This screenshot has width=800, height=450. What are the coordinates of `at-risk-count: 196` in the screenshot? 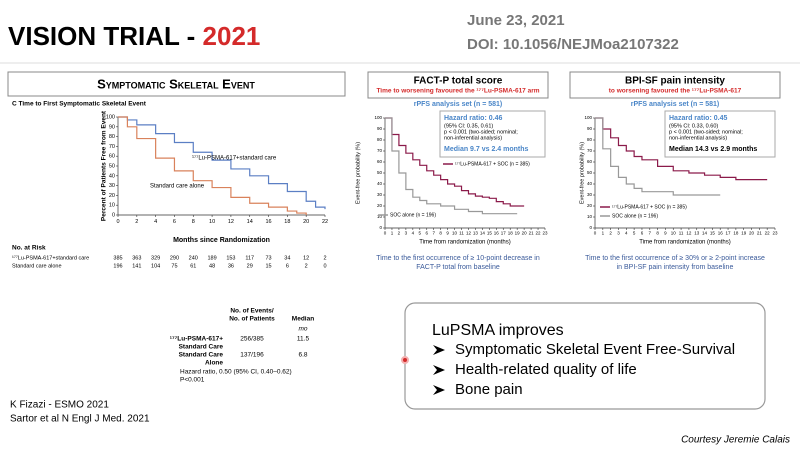 It's located at (117, 266).